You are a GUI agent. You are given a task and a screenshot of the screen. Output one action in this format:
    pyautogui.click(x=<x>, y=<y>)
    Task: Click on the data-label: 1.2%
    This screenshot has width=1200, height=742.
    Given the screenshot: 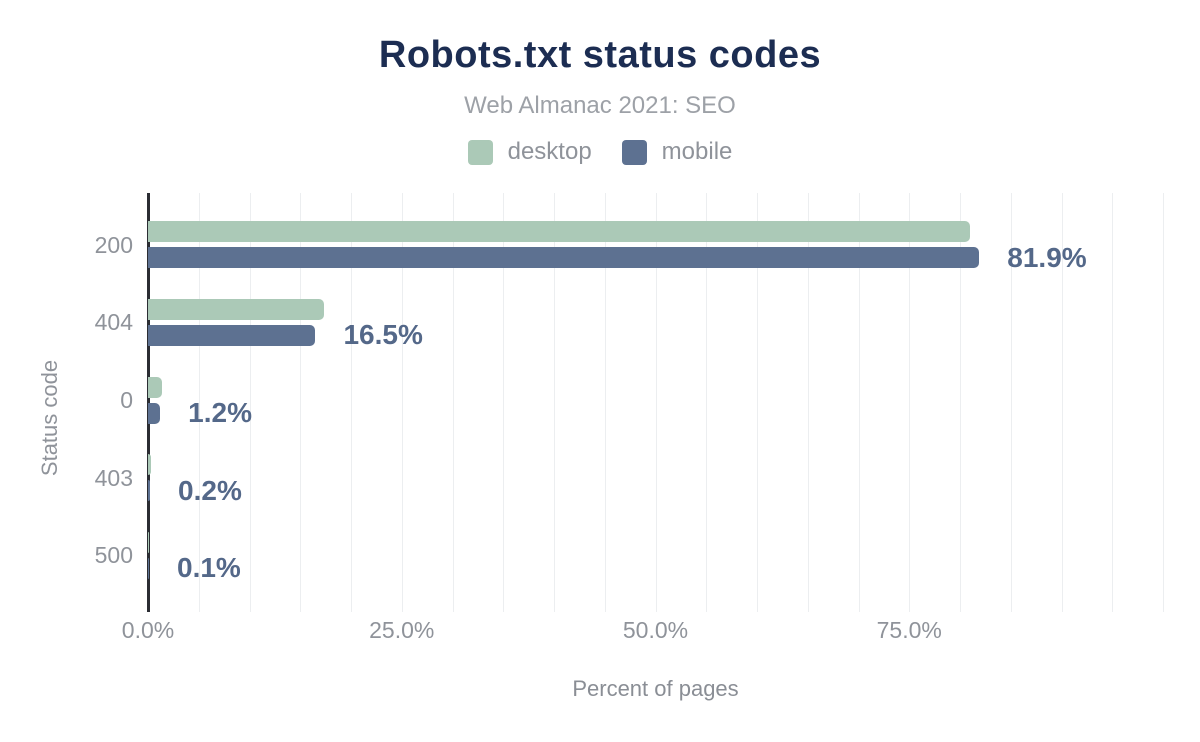 What is the action you would take?
    pyautogui.click(x=220, y=412)
    